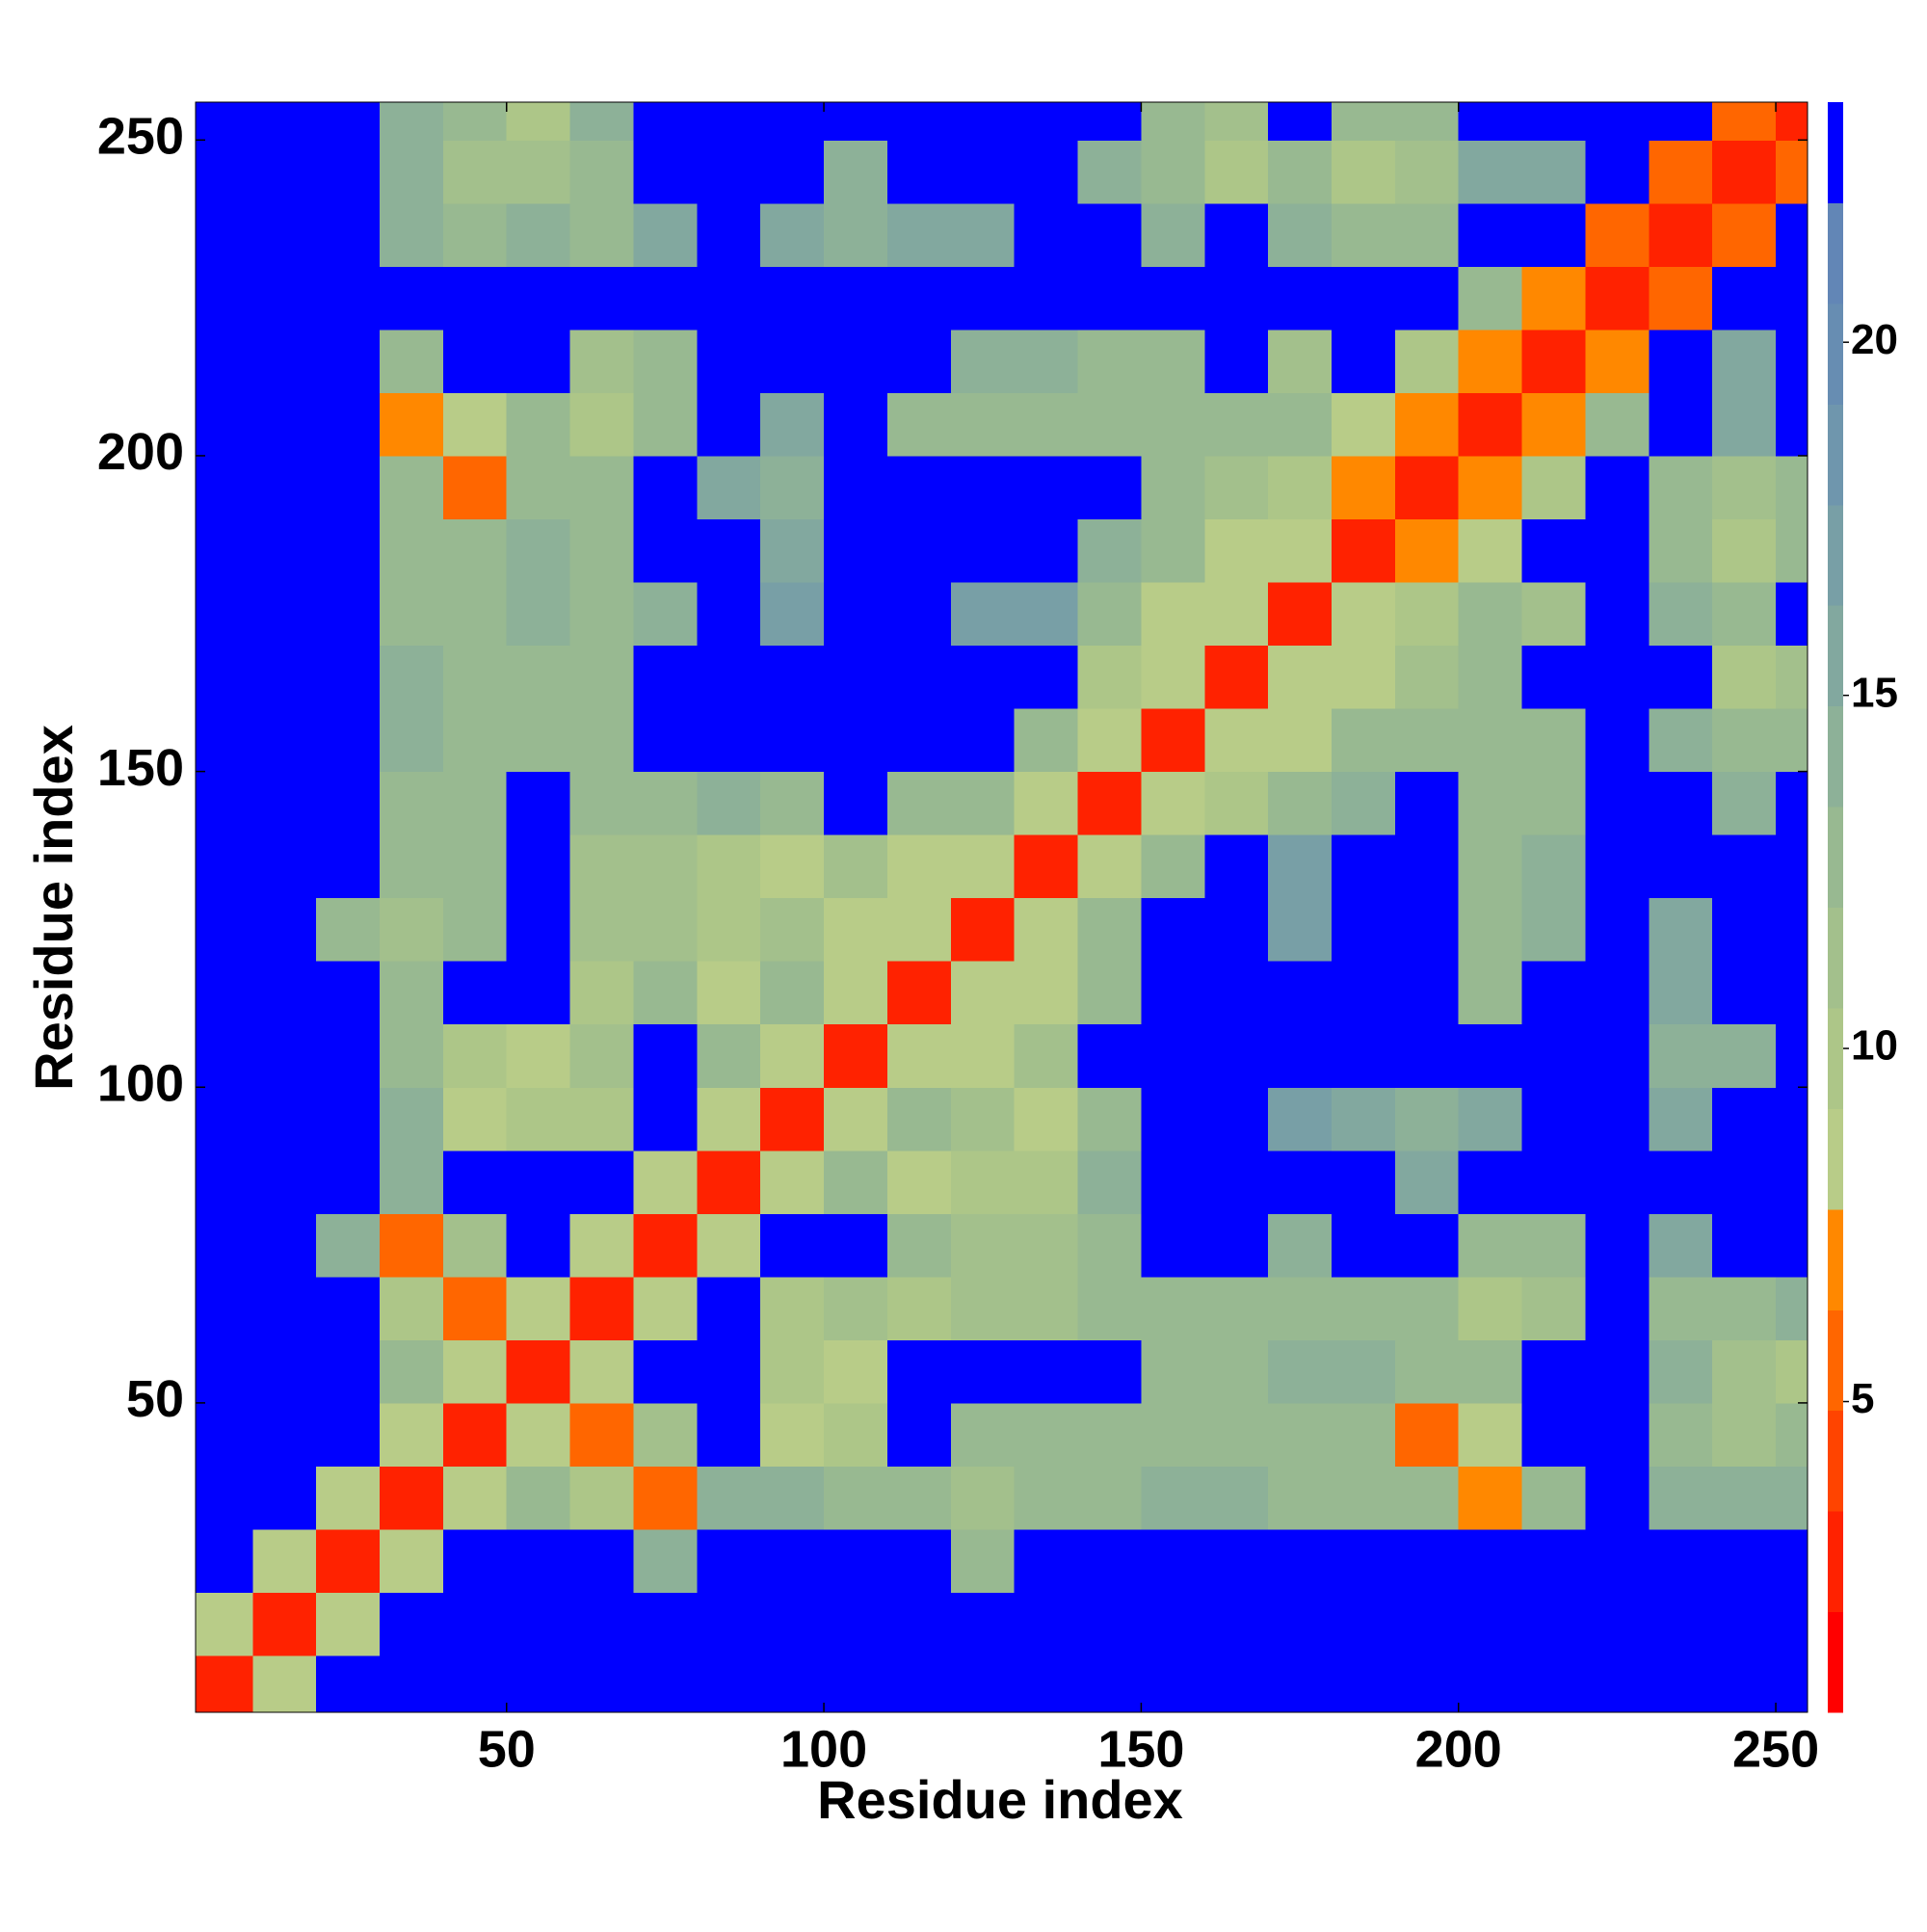  I want to click on y-tick-label: 200, so click(140, 452).